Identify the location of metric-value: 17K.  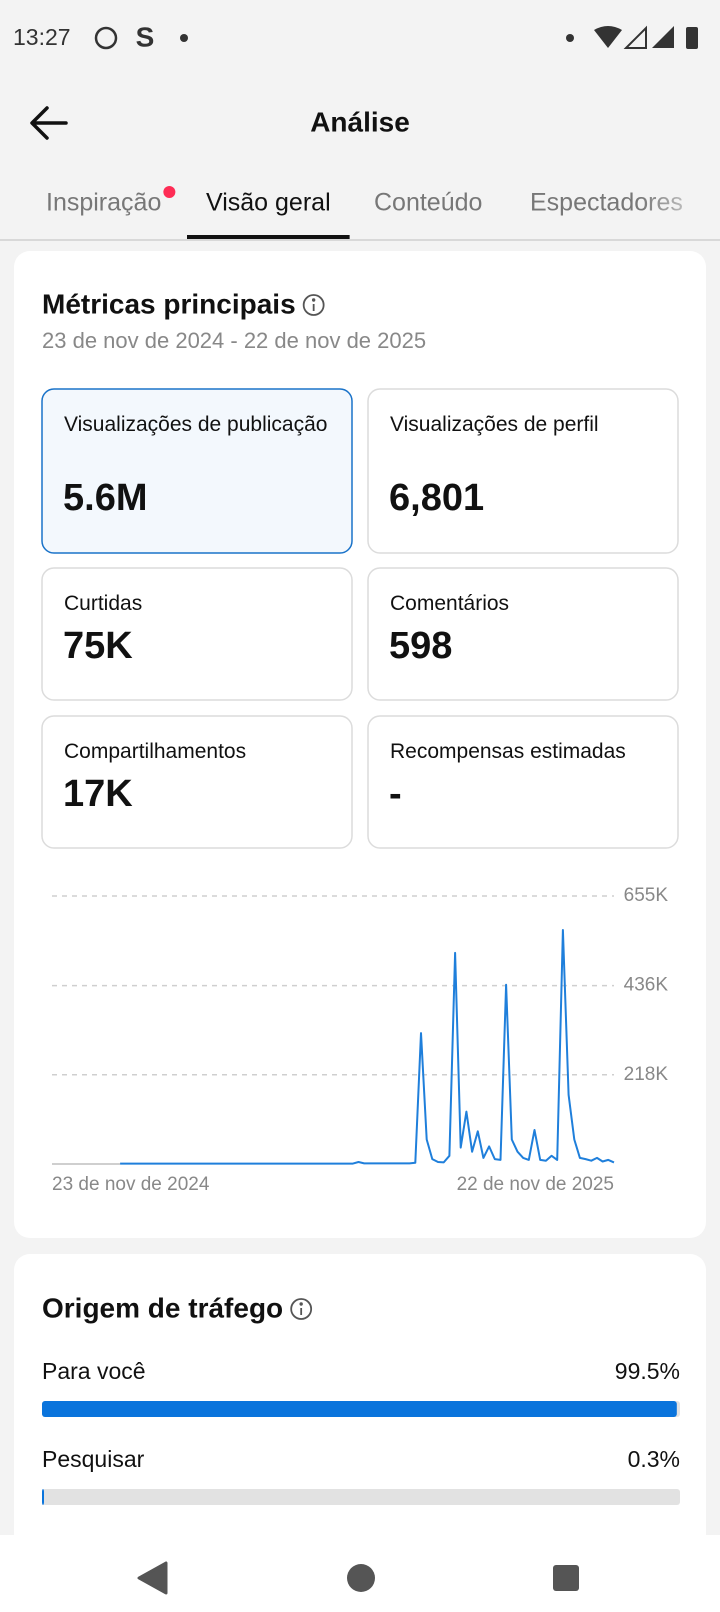
(98, 794).